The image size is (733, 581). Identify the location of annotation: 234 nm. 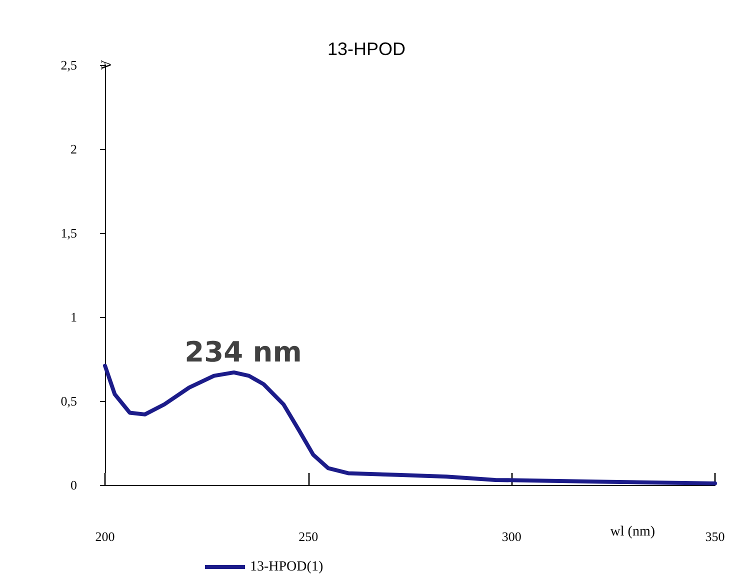
(243, 352).